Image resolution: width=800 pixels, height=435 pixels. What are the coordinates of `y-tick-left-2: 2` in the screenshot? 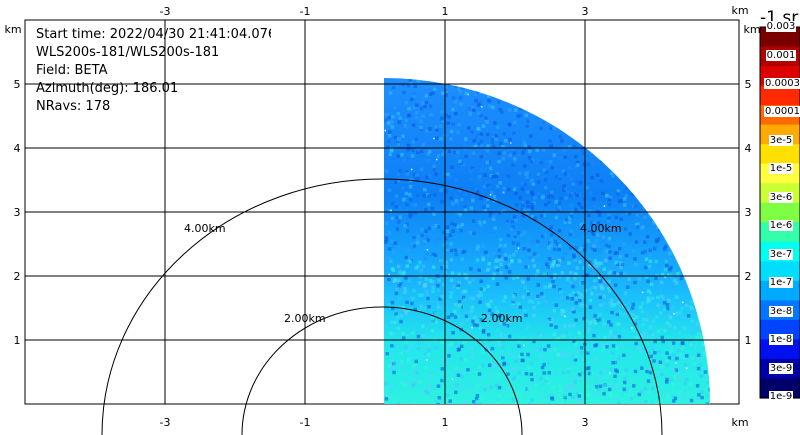 It's located at (17, 276).